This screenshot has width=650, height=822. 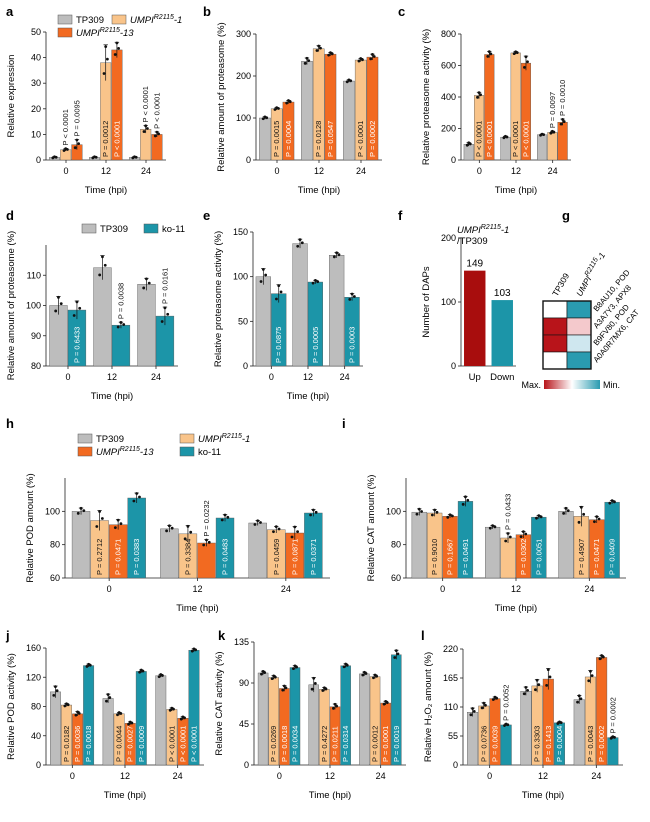 What do you see at coordinates (88, 744) in the screenshot?
I see `p-value-label: P = 0.0018` at bounding box center [88, 744].